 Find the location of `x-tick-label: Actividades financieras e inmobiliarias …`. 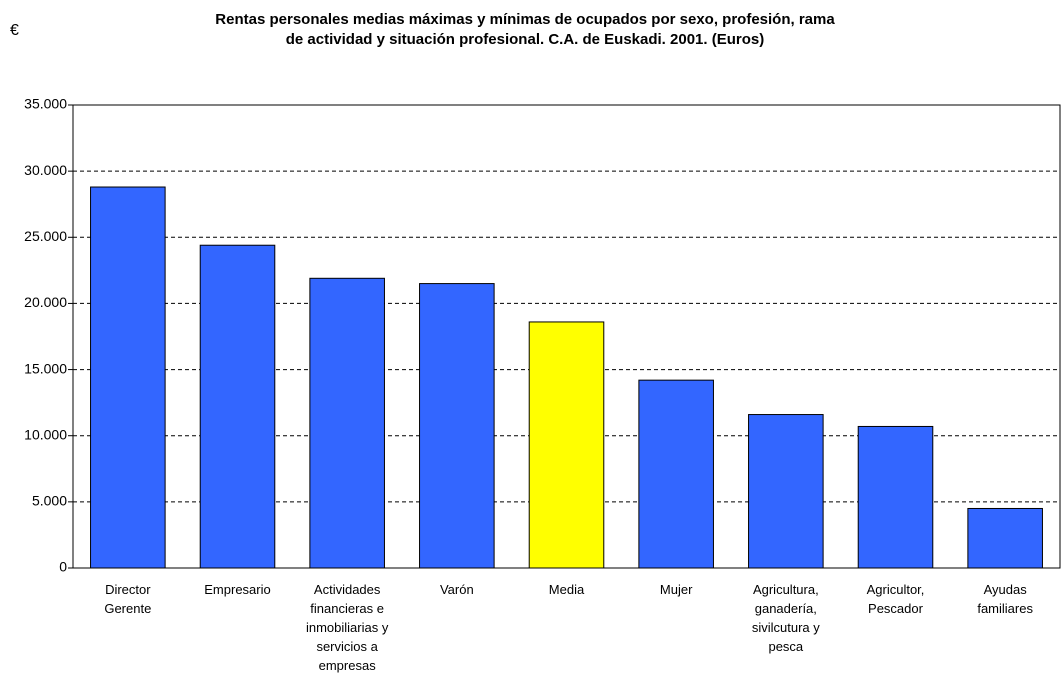

x-tick-label: Actividades financieras e inmobiliarias … is located at coordinates (347, 627).